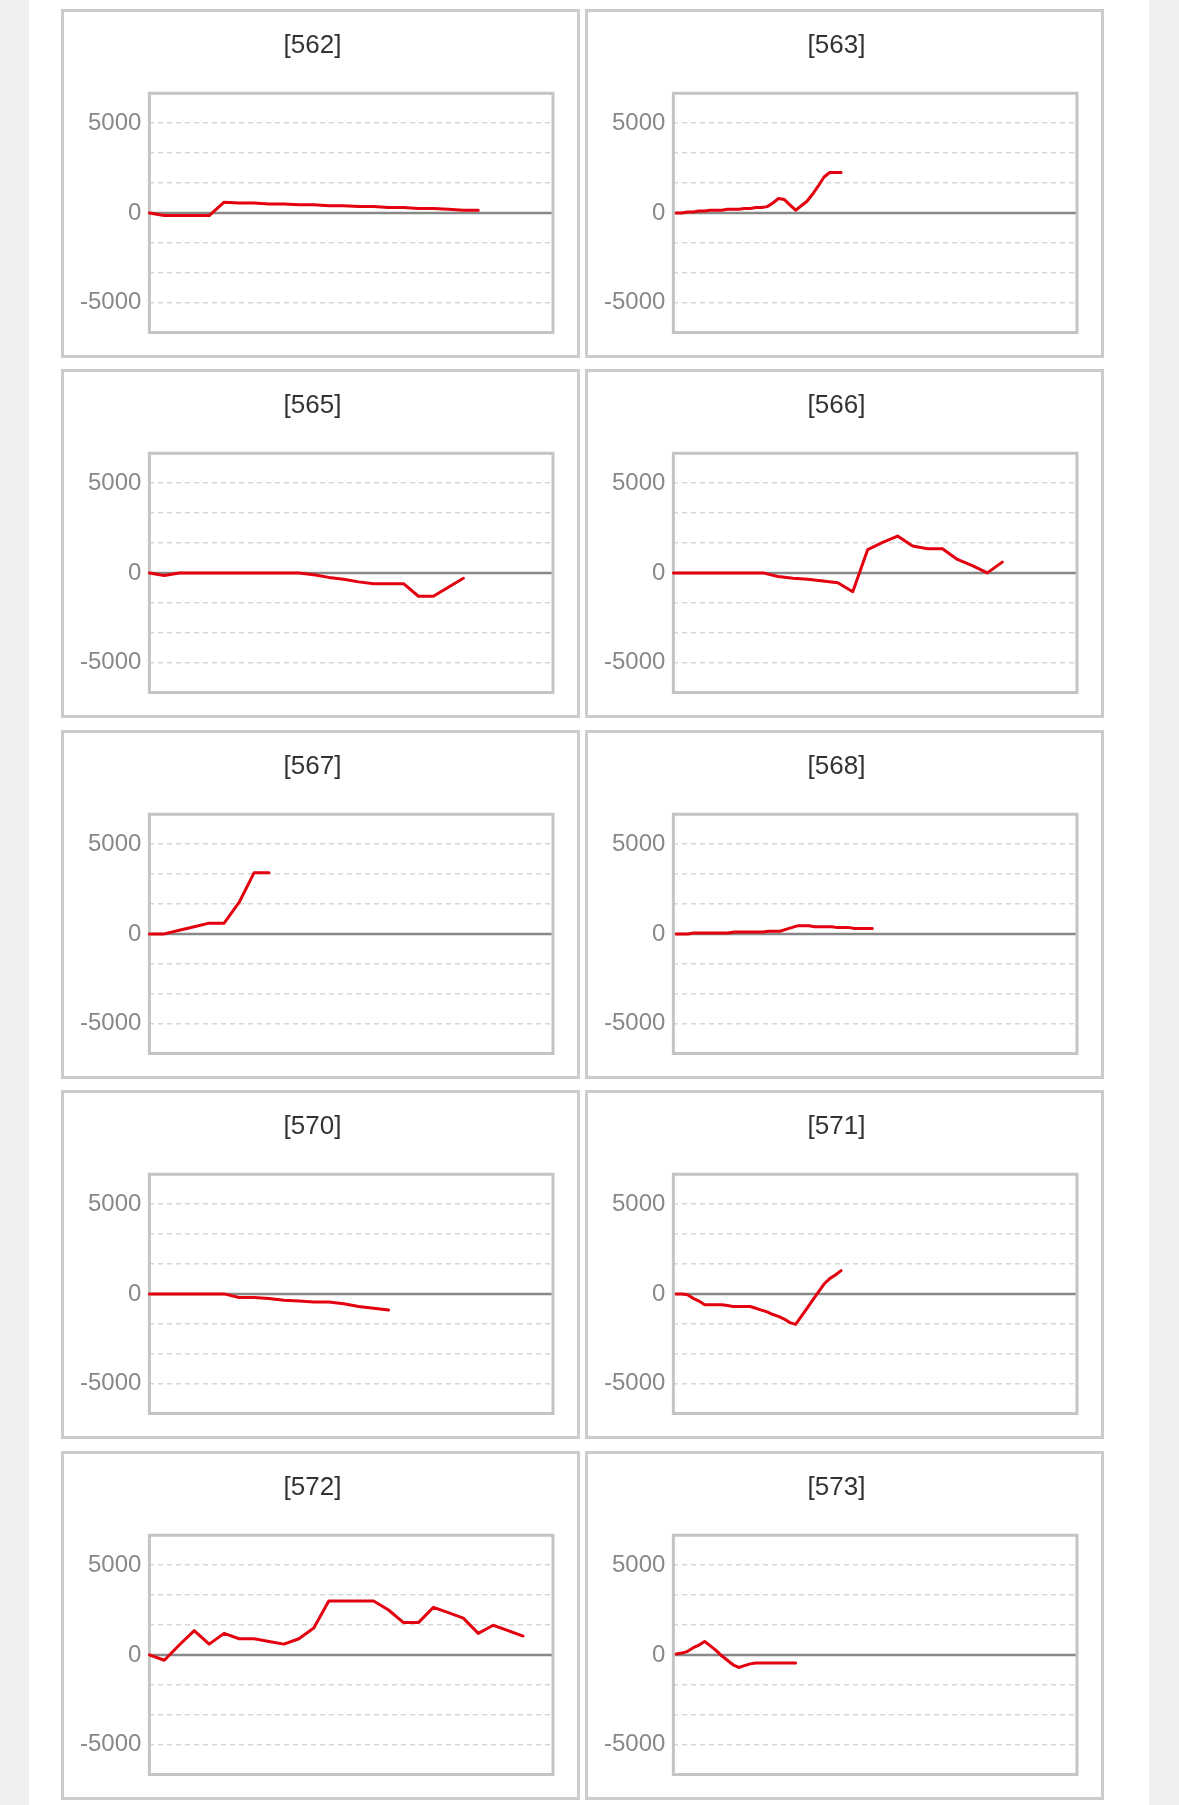 Image resolution: width=1179 pixels, height=1805 pixels. What do you see at coordinates (312, 43) in the screenshot?
I see `chart-title: [562]` at bounding box center [312, 43].